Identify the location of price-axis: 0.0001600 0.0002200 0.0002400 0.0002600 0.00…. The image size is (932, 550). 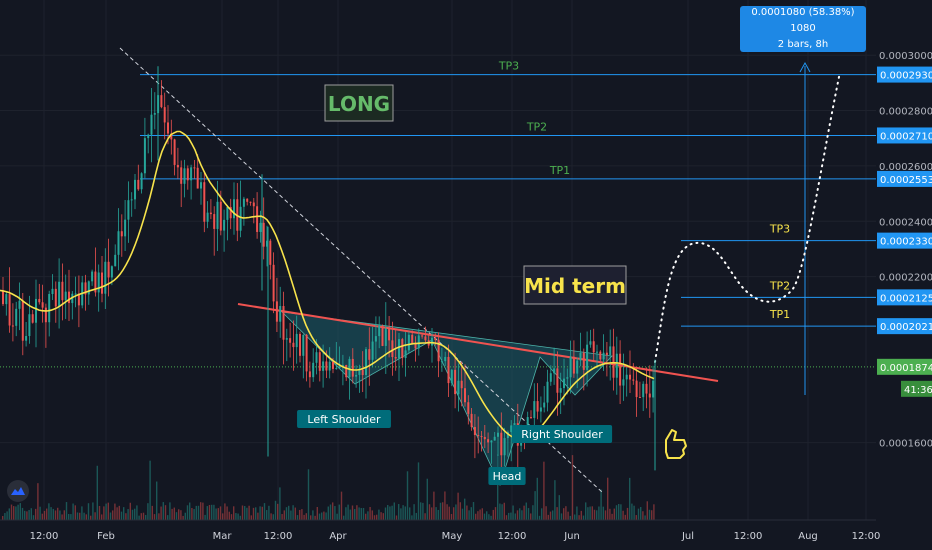
(904, 250).